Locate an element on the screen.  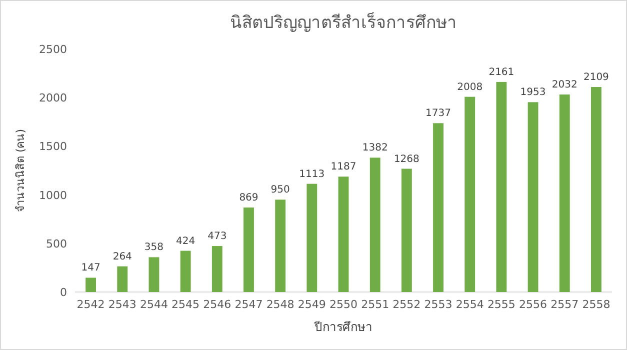
x-tick-label: 2543 is located at coordinates (122, 304).